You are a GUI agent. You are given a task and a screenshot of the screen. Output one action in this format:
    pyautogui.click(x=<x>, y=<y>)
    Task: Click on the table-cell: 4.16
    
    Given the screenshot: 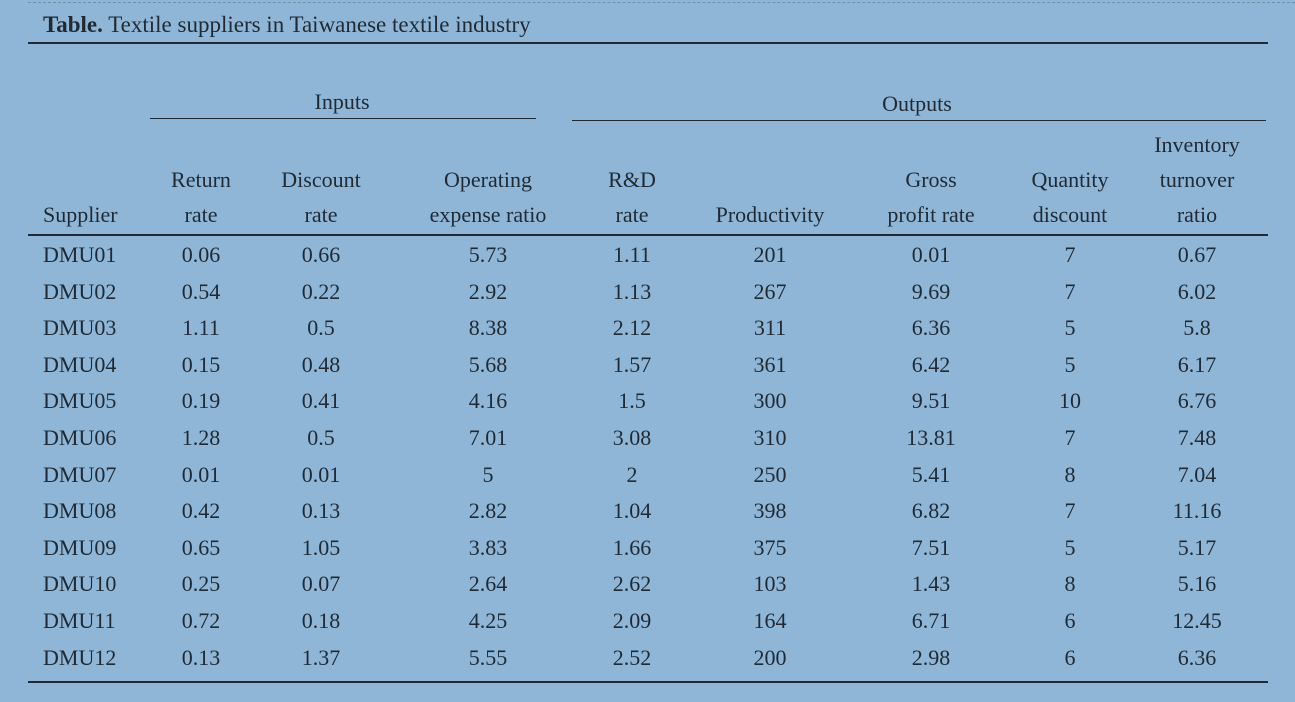 What is the action you would take?
    pyautogui.click(x=488, y=400)
    